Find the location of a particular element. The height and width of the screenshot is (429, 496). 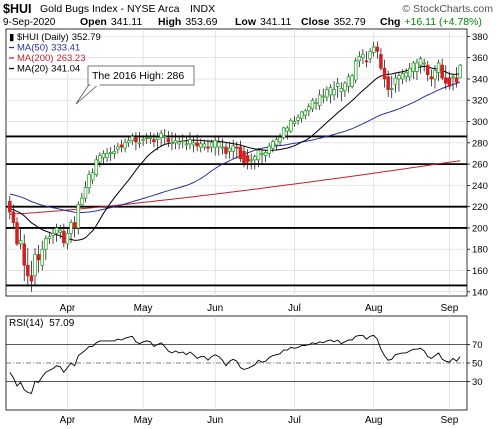

legend-value: 263.23 is located at coordinates (70, 58).